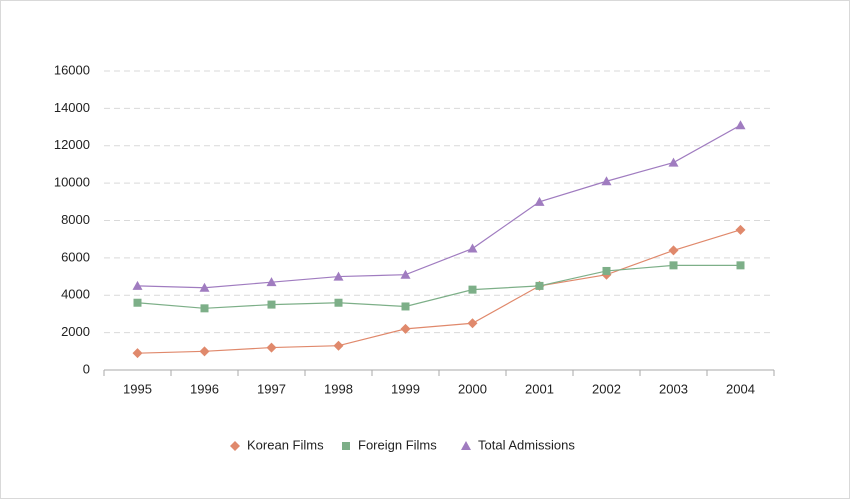  What do you see at coordinates (405, 388) in the screenshot?
I see `x-tick-label: 1999` at bounding box center [405, 388].